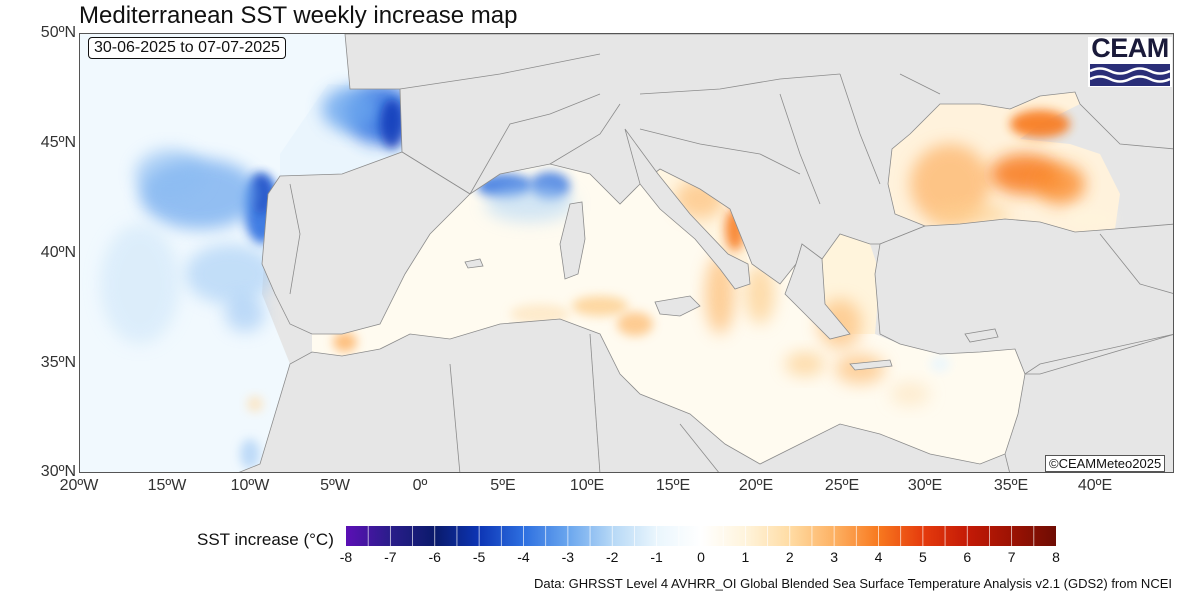 The height and width of the screenshot is (595, 1192). What do you see at coordinates (1011, 557) in the screenshot?
I see `color-bar-tick-label: 7` at bounding box center [1011, 557].